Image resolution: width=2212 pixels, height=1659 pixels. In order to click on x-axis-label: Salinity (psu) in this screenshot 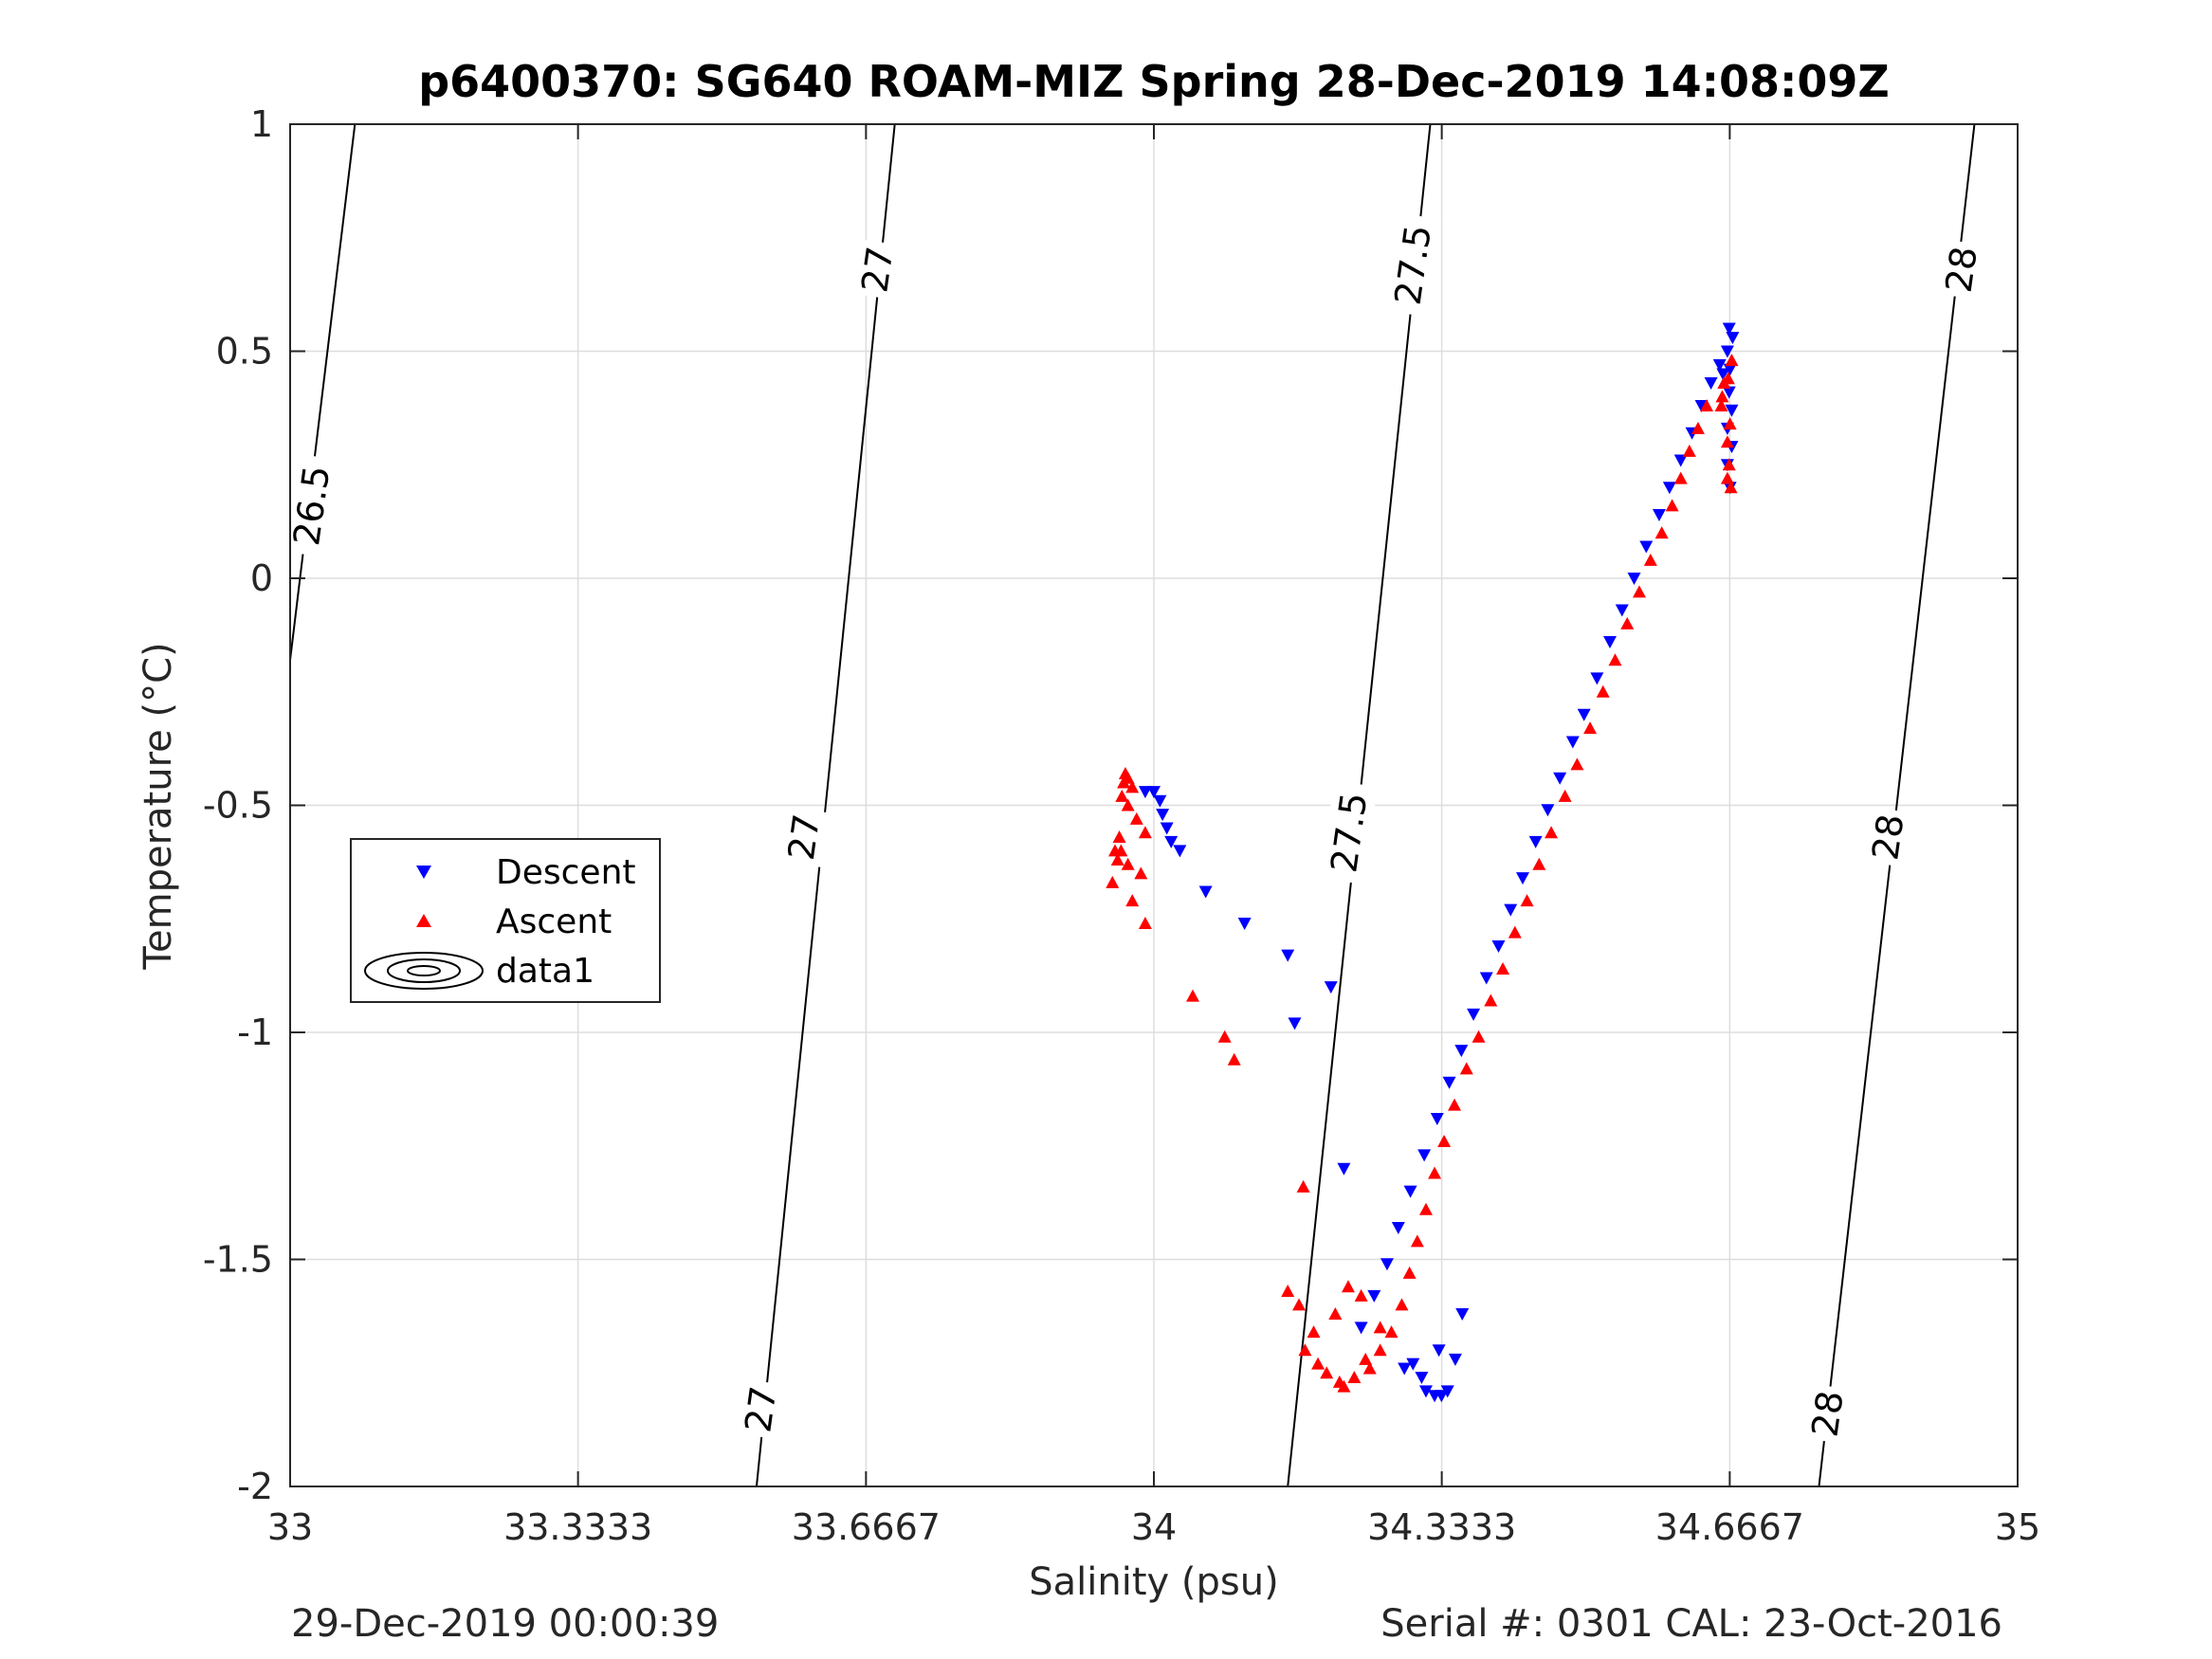, I will do `click(1153, 1582)`.